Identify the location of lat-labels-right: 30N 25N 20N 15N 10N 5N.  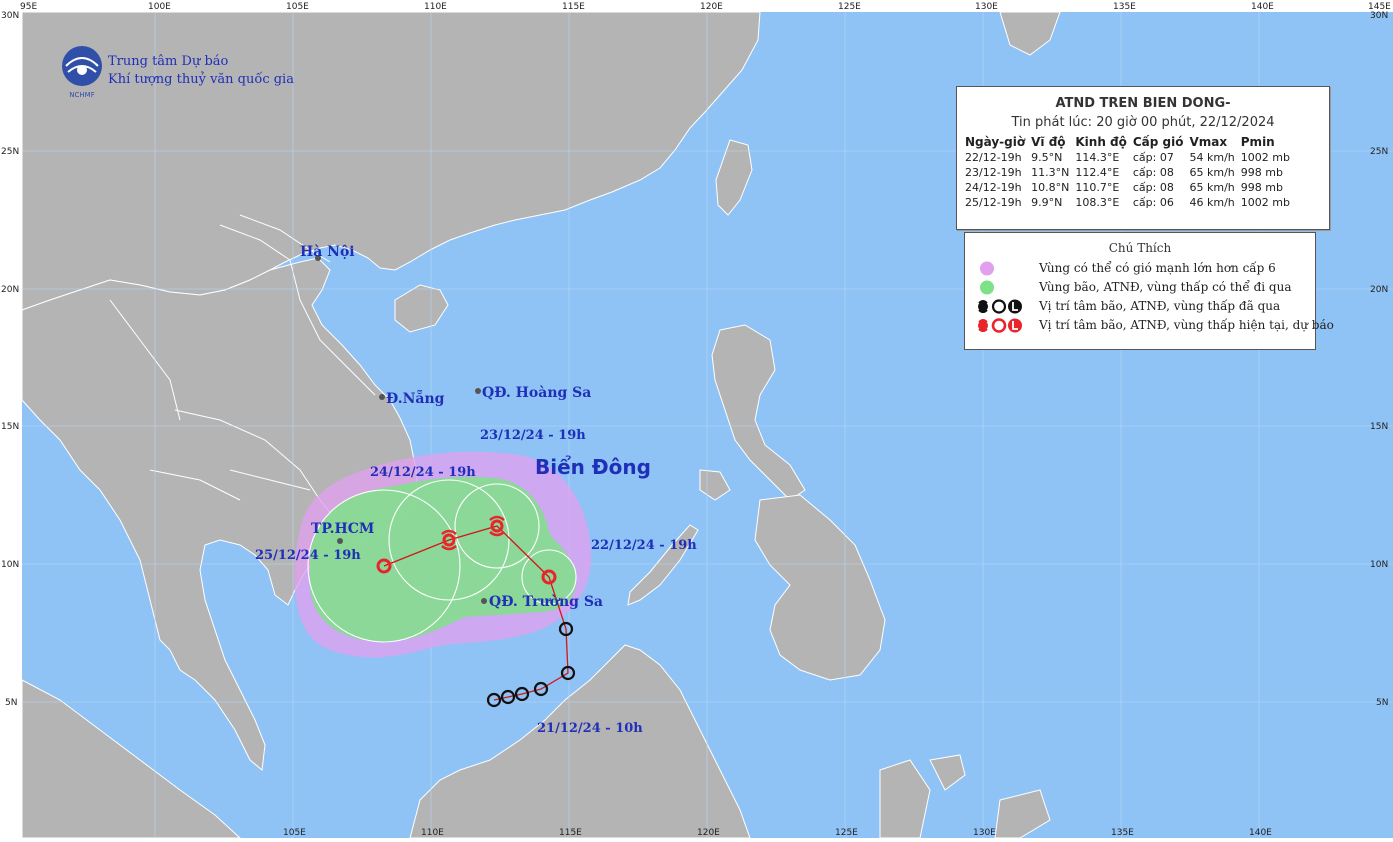
(1379, 359).